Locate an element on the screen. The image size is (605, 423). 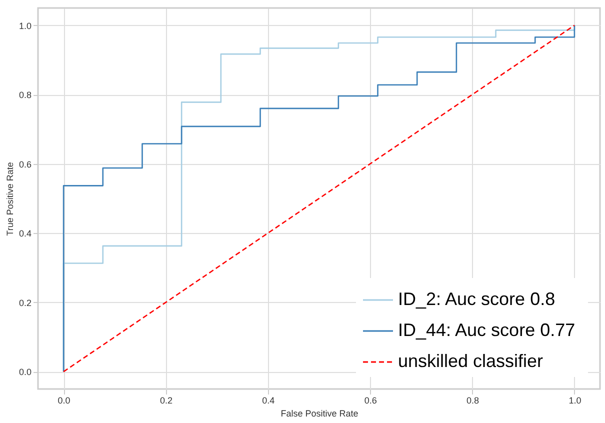
legend-label: unskilled classifier is located at coordinates (471, 361).